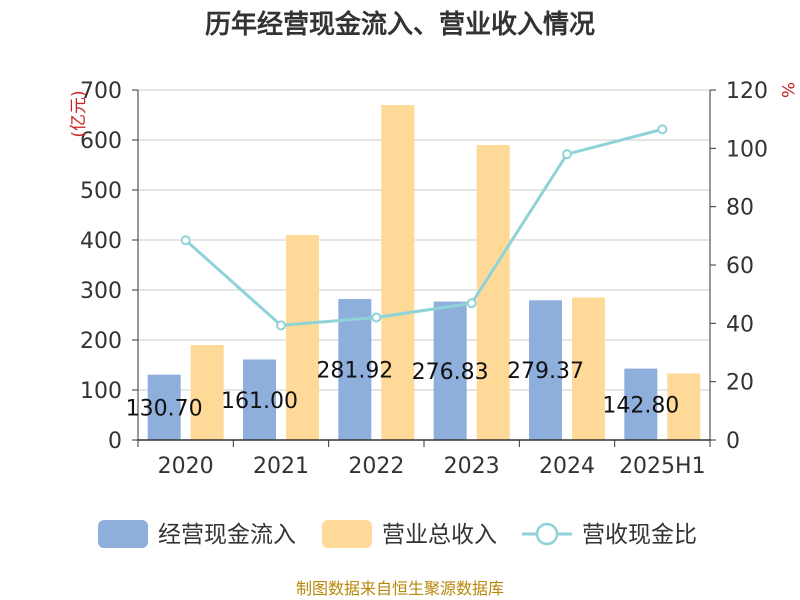 This screenshot has width=800, height=600. Describe the element at coordinates (376, 466) in the screenshot. I see `x-tick-label: 2022` at that location.